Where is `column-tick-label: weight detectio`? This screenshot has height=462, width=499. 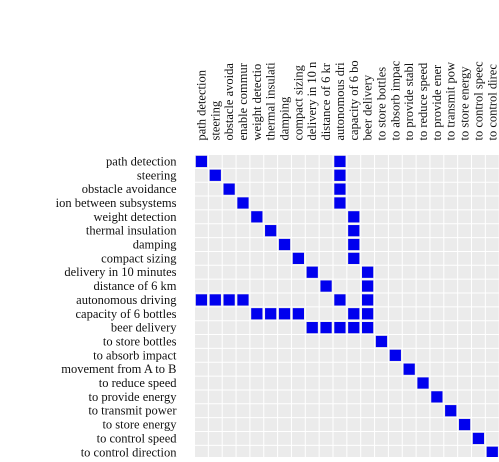
column-tick-label: weight detectio is located at coordinates (257, 102).